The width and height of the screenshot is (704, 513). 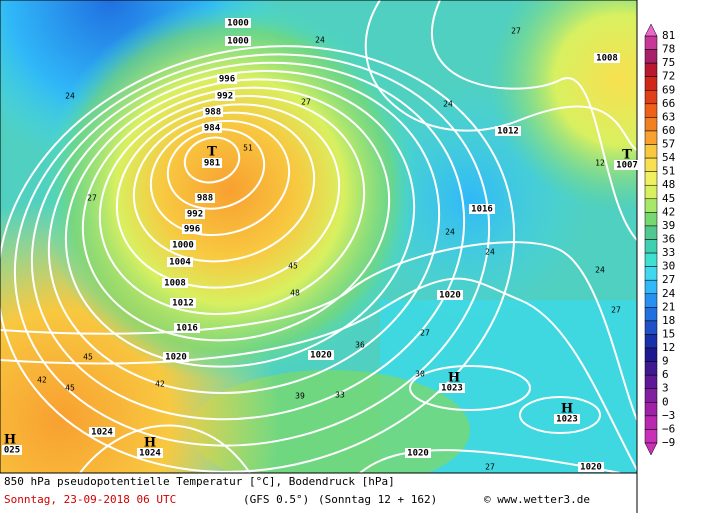 What do you see at coordinates (90, 499) in the screenshot?
I see `footer-date: Sonntag, 23-09-2018 06 UTC` at bounding box center [90, 499].